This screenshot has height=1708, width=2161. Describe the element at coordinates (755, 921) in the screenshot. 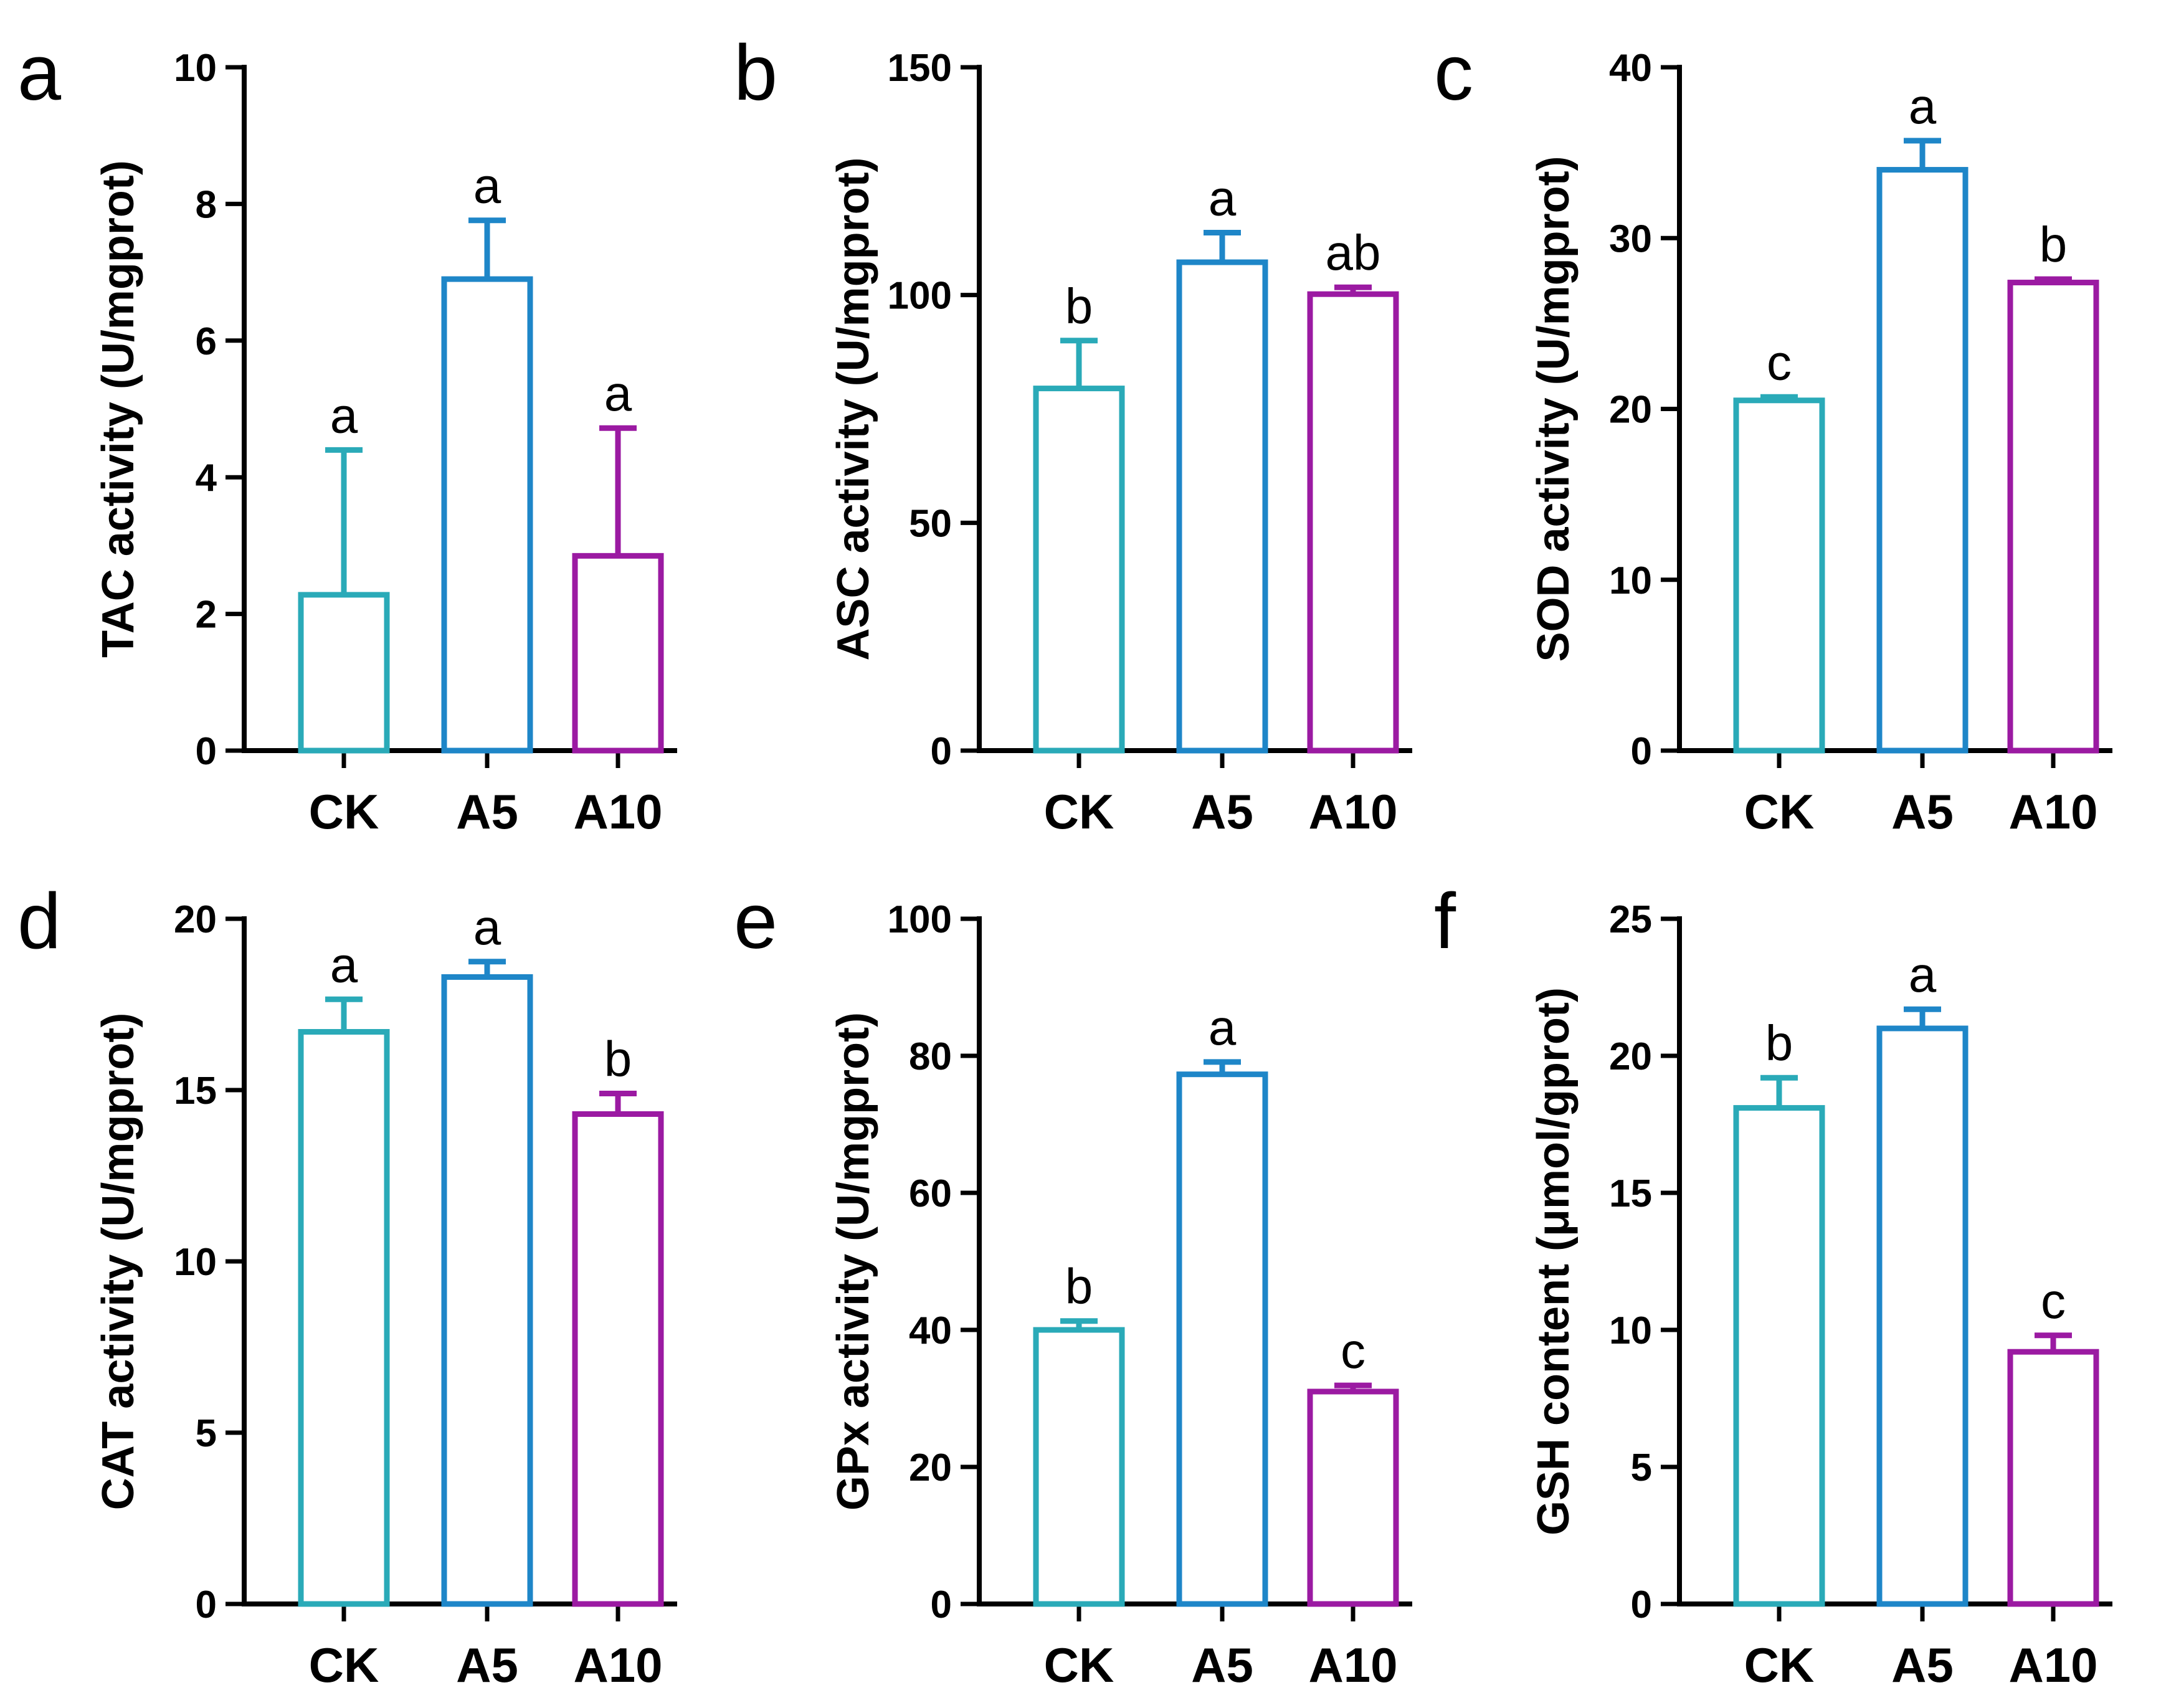

I see `panel-letter: e` at that location.